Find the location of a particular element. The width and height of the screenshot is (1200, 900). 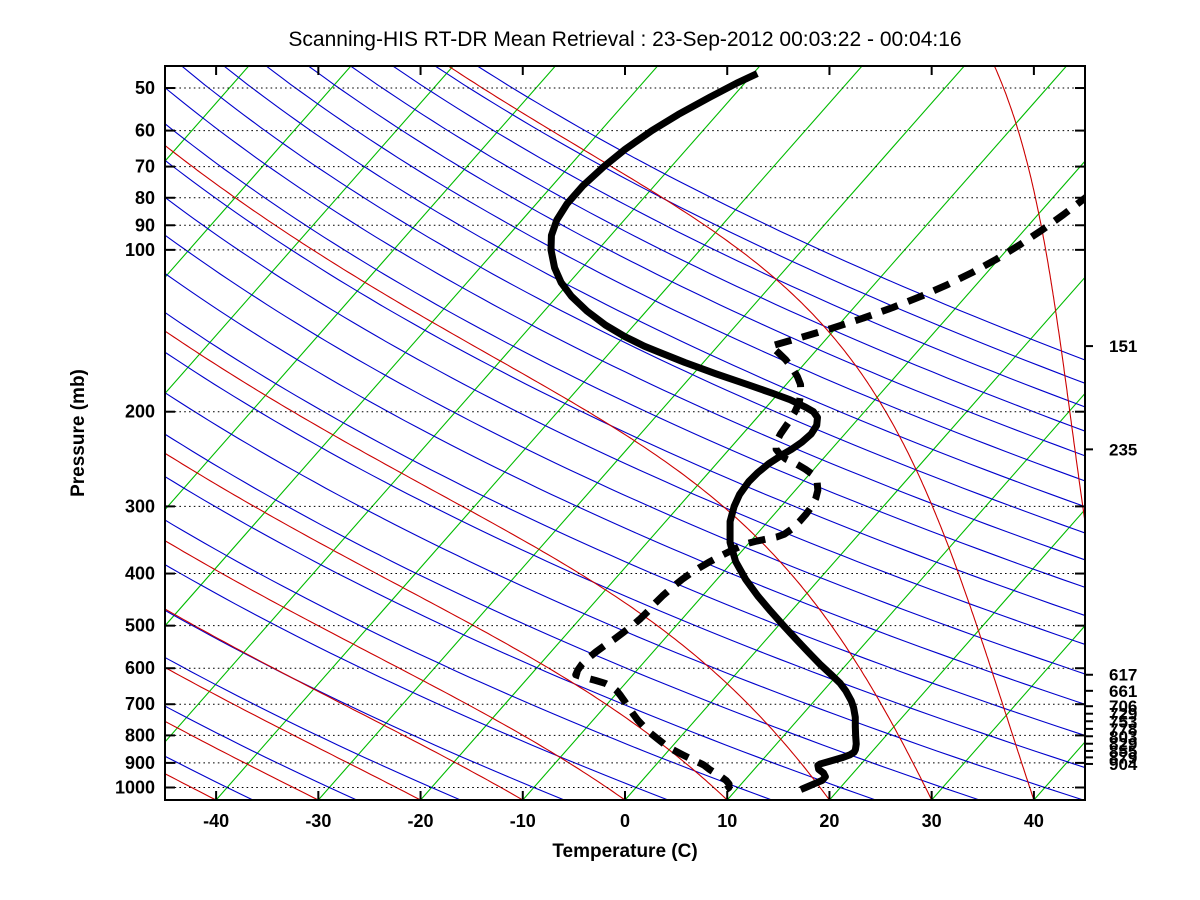

x-axis-label: Temperature (C) is located at coordinates (624, 851).